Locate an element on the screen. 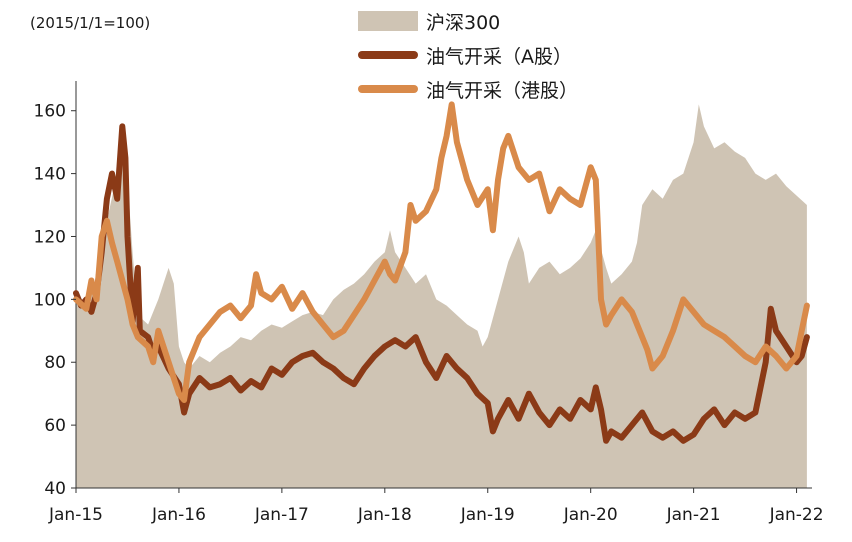  legend-label-oil-hk-share: 油气开采（港股） is located at coordinates (502, 90).